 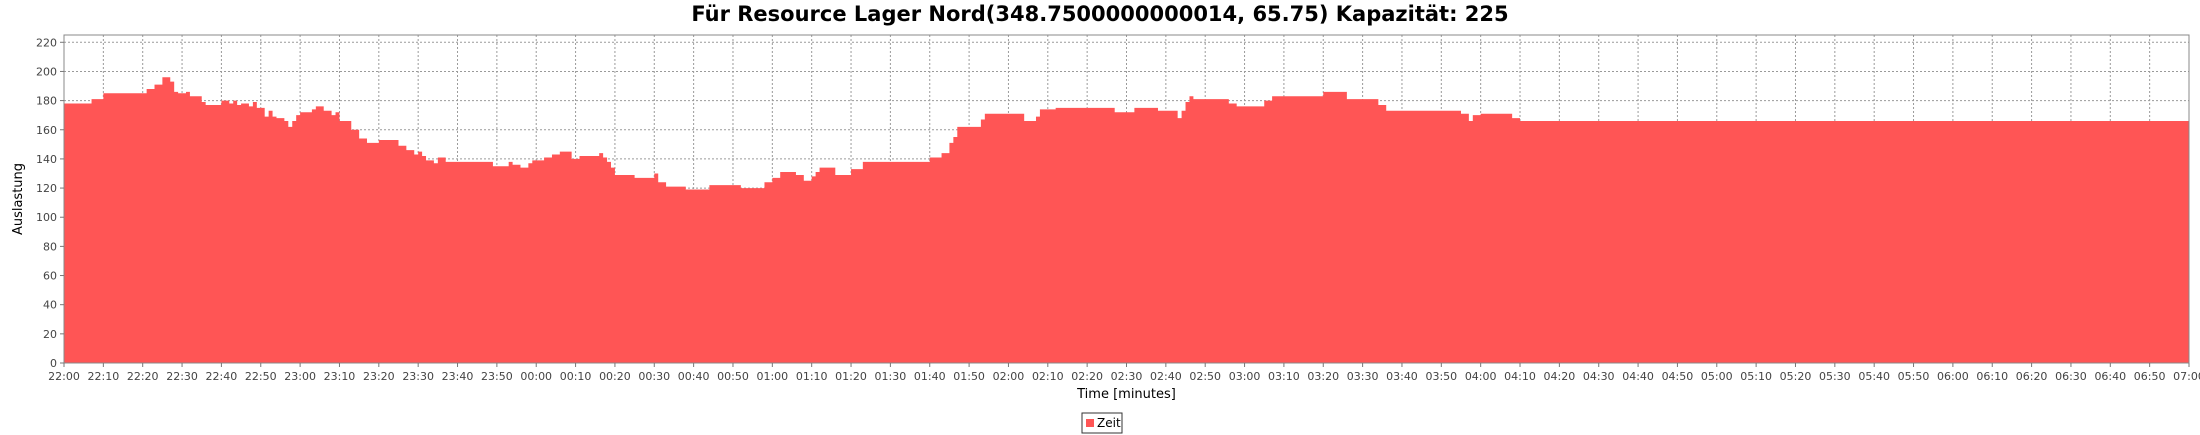 I want to click on x-tick-label: 23:10, so click(x=340, y=376).